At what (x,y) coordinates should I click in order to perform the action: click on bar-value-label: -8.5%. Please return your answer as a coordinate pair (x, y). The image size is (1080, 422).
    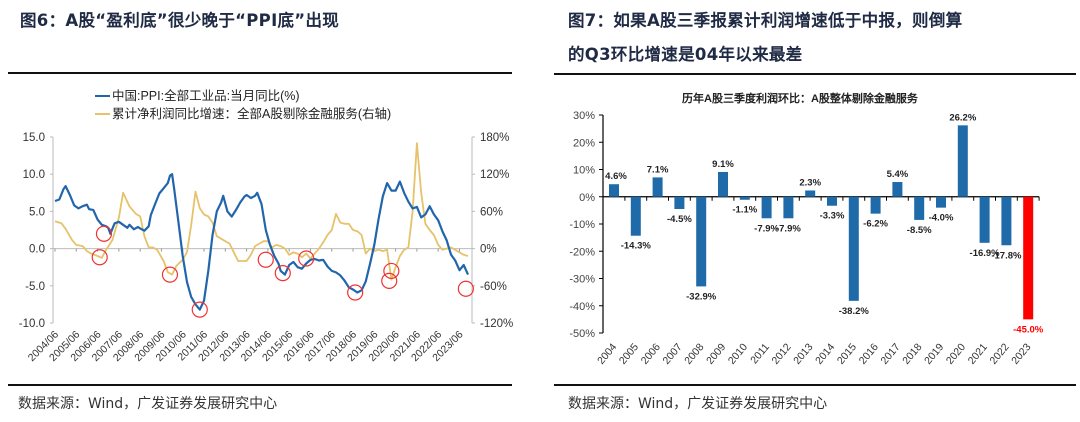
    Looking at the image, I should click on (919, 230).